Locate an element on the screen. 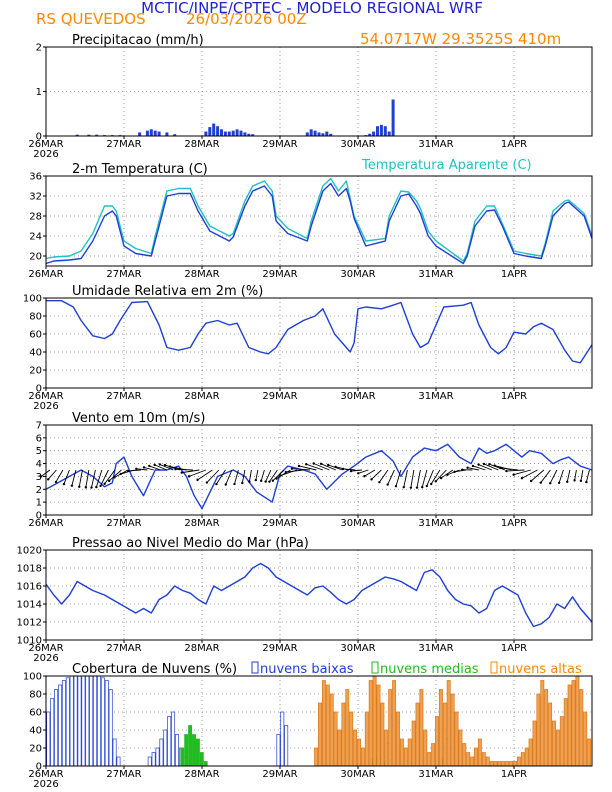  y-tick-label: 100 is located at coordinates (32, 299).